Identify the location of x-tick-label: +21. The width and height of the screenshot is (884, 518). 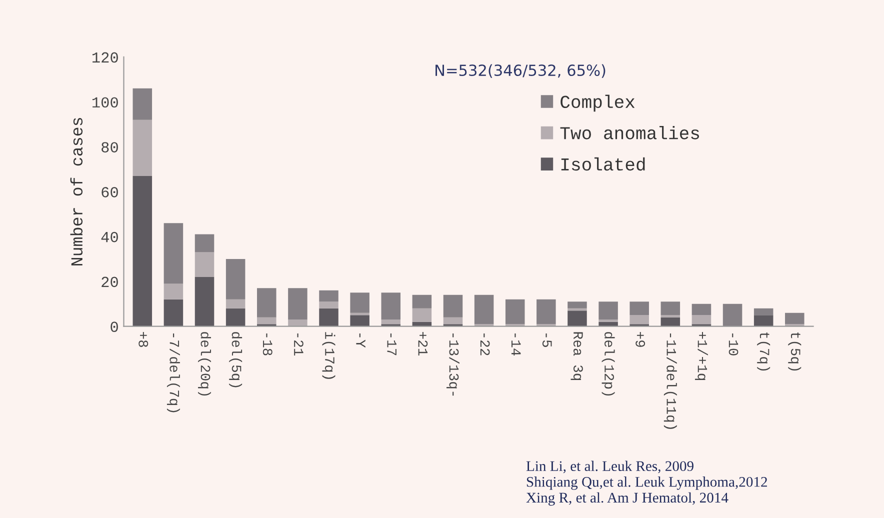
(423, 344).